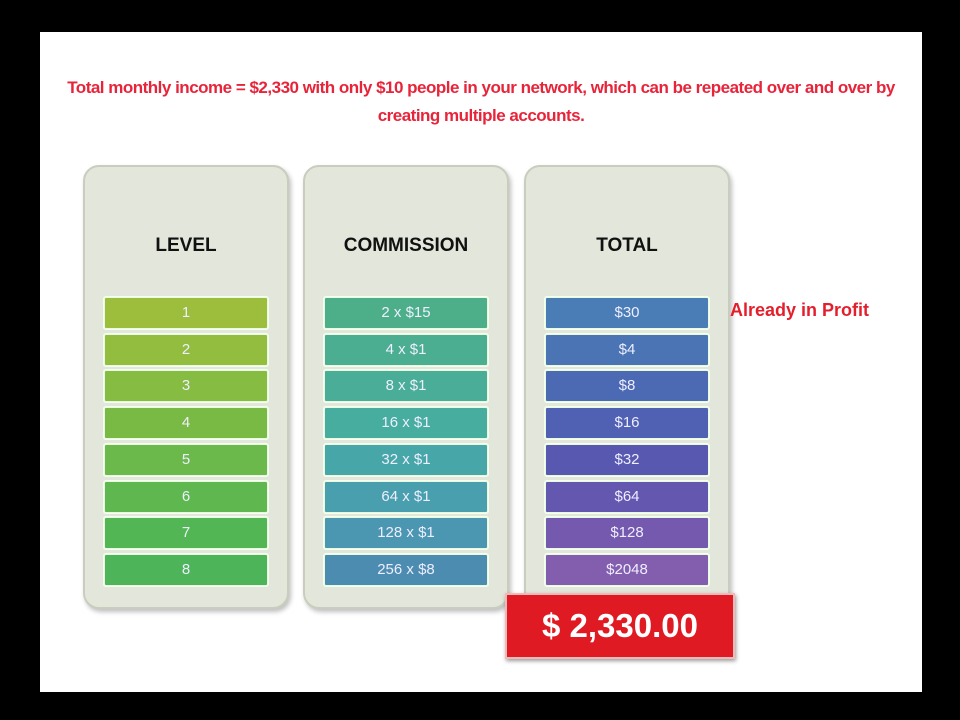 This screenshot has height=720, width=960. What do you see at coordinates (627, 313) in the screenshot?
I see `total-cell: $30` at bounding box center [627, 313].